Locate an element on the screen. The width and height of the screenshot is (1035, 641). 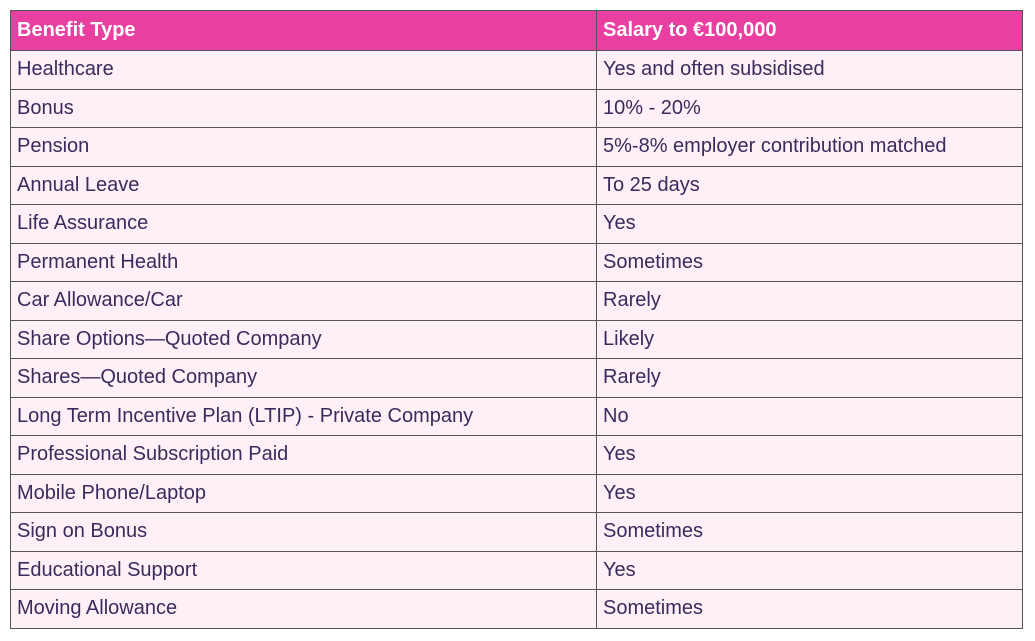
table-row: Shares—Quoted Company Rarely is located at coordinates (516, 378).